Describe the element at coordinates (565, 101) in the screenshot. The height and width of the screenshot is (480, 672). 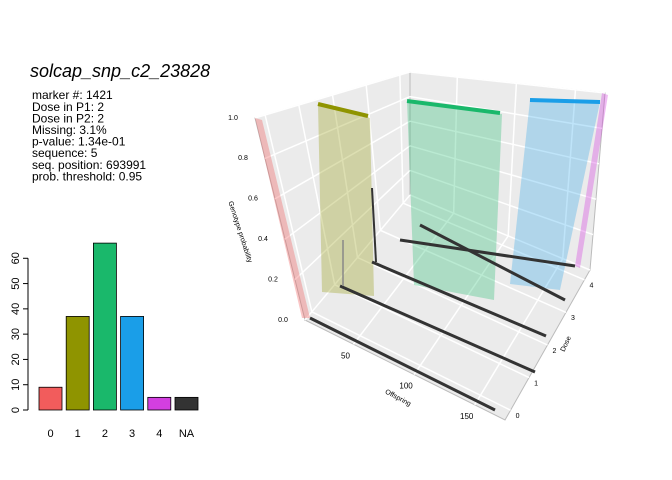
I see `curtain-3-top` at that location.